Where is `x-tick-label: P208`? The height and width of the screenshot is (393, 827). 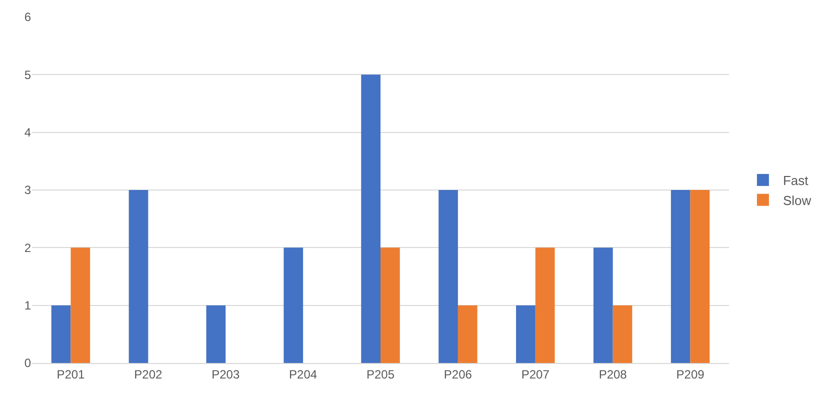 x-tick-label: P208 is located at coordinates (613, 374).